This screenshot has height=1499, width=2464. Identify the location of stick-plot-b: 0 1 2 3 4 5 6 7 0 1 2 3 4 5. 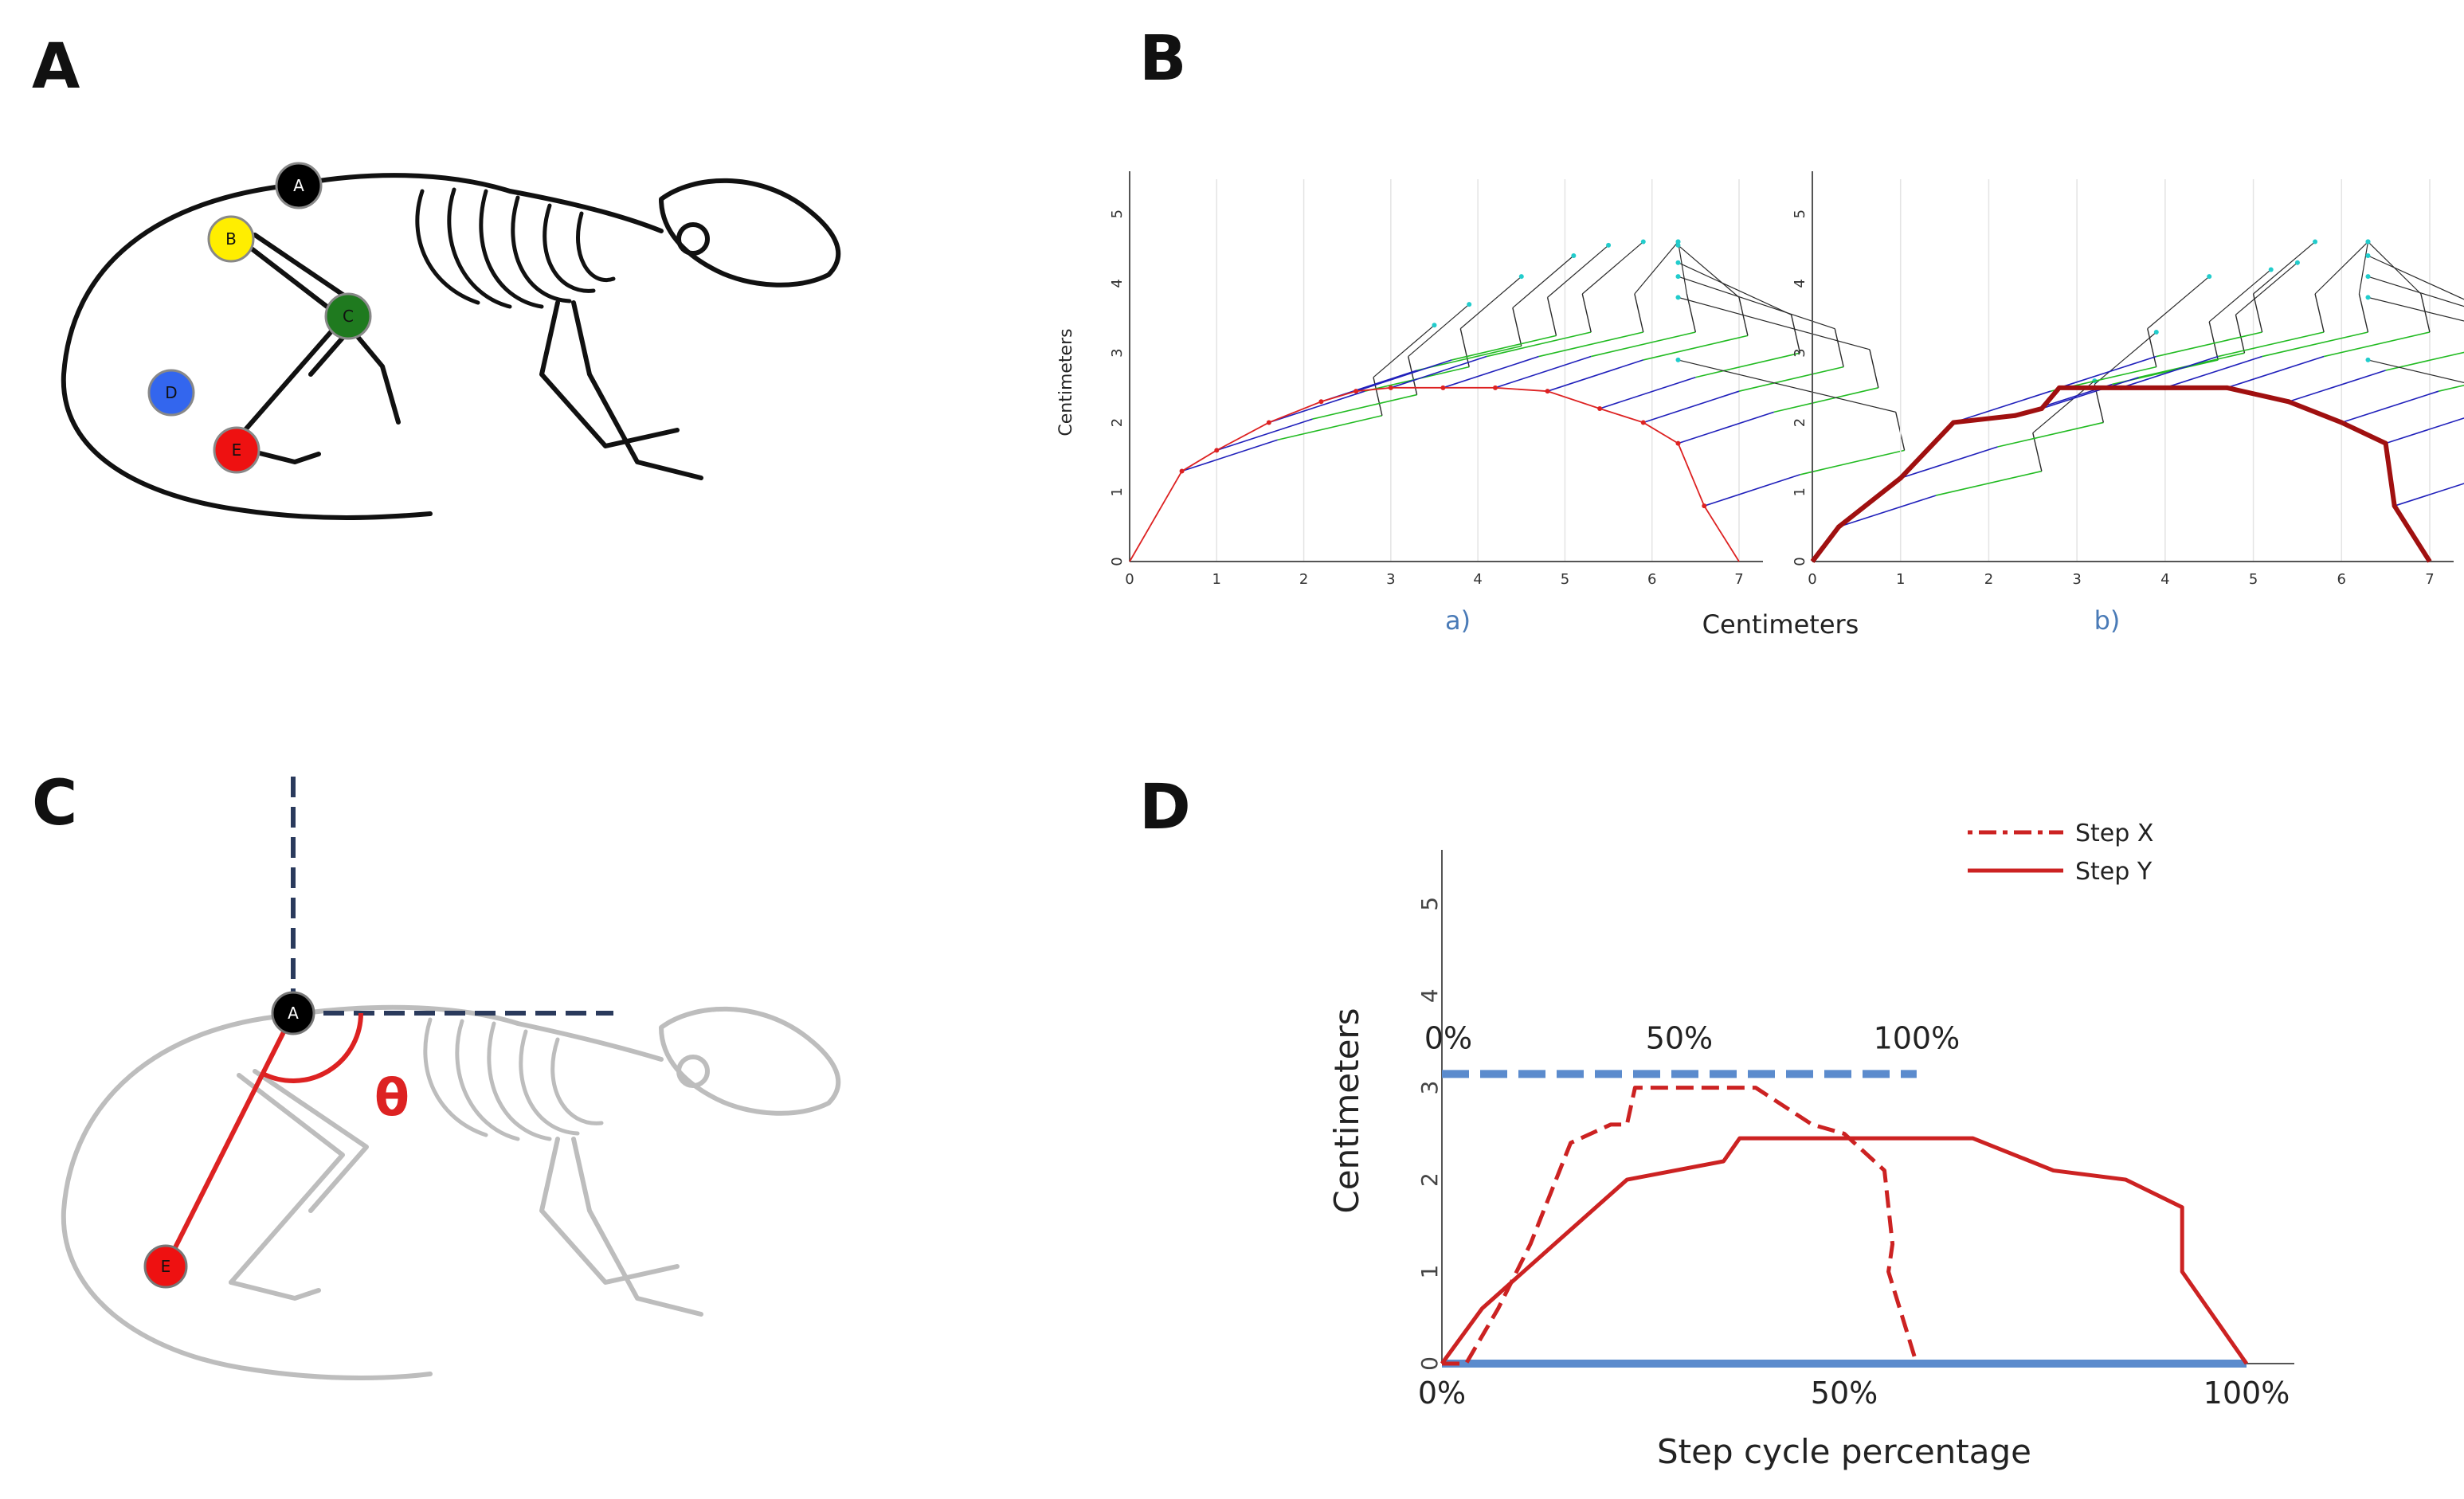
(2128, 379).